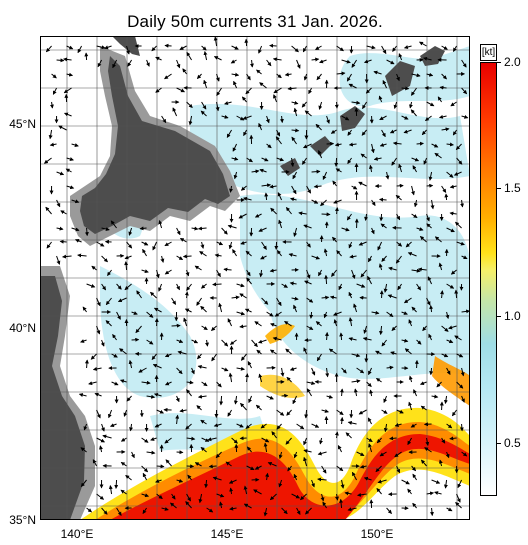 This screenshot has height=545, width=528. I want to click on colorbar-tick-1-5: 1.5, so click(512, 188).